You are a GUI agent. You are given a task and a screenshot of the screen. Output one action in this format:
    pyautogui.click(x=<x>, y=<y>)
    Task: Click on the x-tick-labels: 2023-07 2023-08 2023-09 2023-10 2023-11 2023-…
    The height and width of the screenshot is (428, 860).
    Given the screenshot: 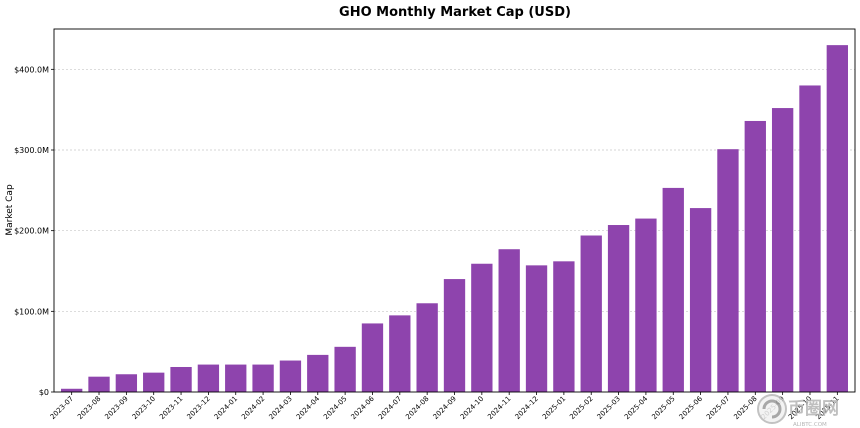 What is the action you would take?
    pyautogui.click(x=445, y=406)
    